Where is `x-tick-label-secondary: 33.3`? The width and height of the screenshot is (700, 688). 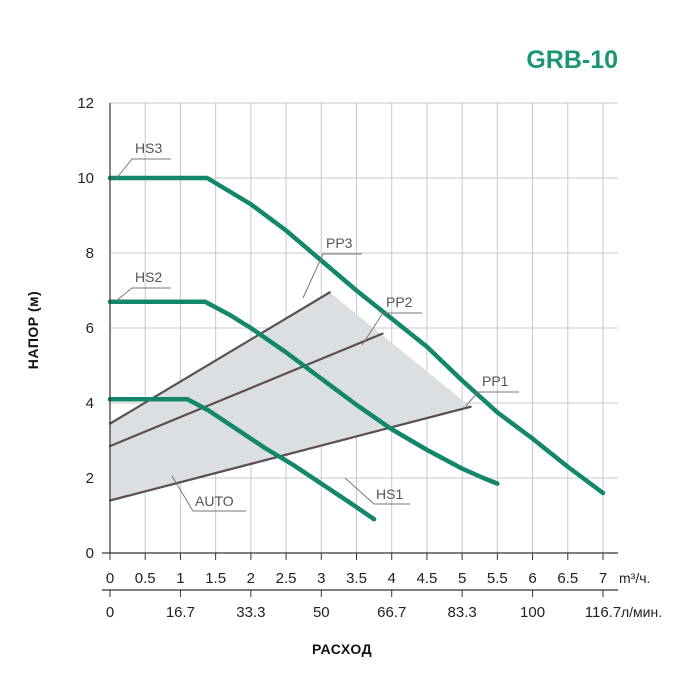 x-tick-label-secondary: 33.3 is located at coordinates (250, 612).